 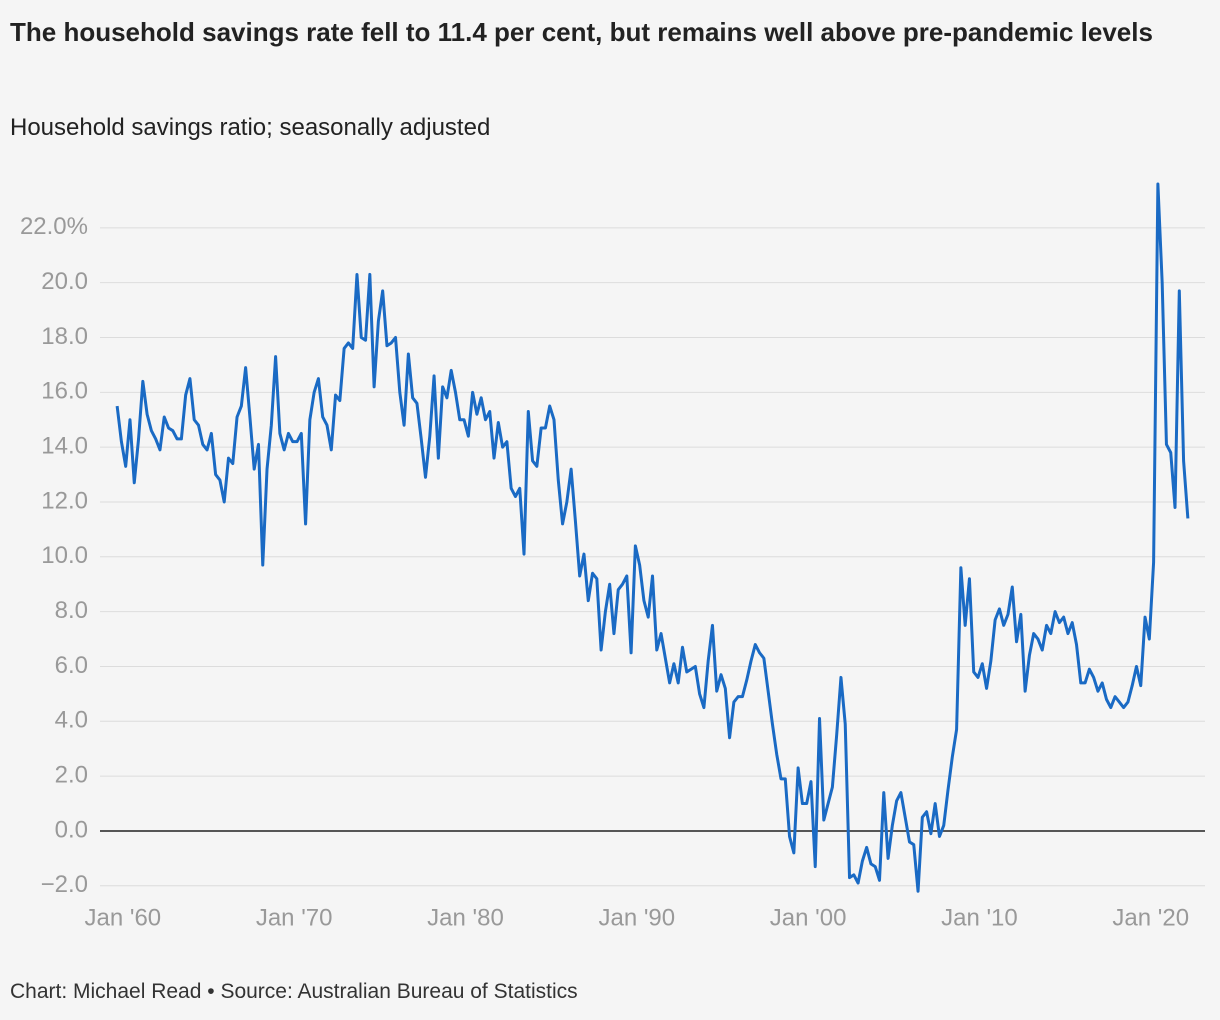 What do you see at coordinates (64, 500) in the screenshot?
I see `y-tick-label: 12.0` at bounding box center [64, 500].